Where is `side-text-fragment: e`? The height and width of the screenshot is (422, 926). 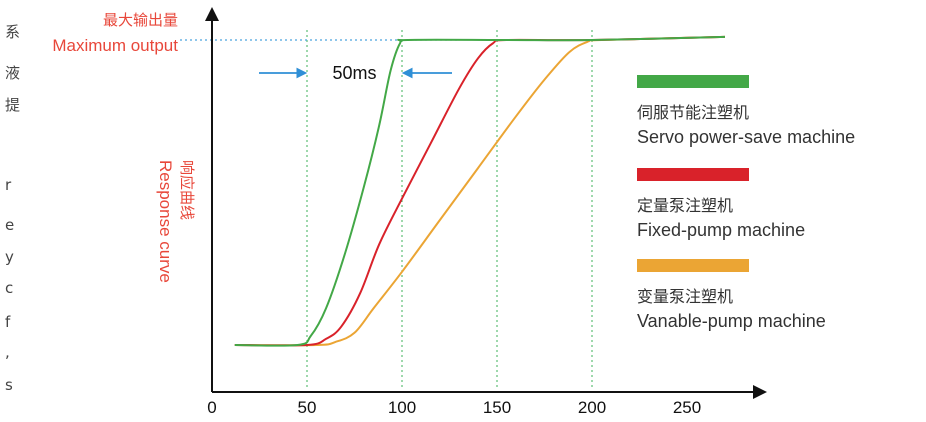 side-text-fragment: e is located at coordinates (9, 225).